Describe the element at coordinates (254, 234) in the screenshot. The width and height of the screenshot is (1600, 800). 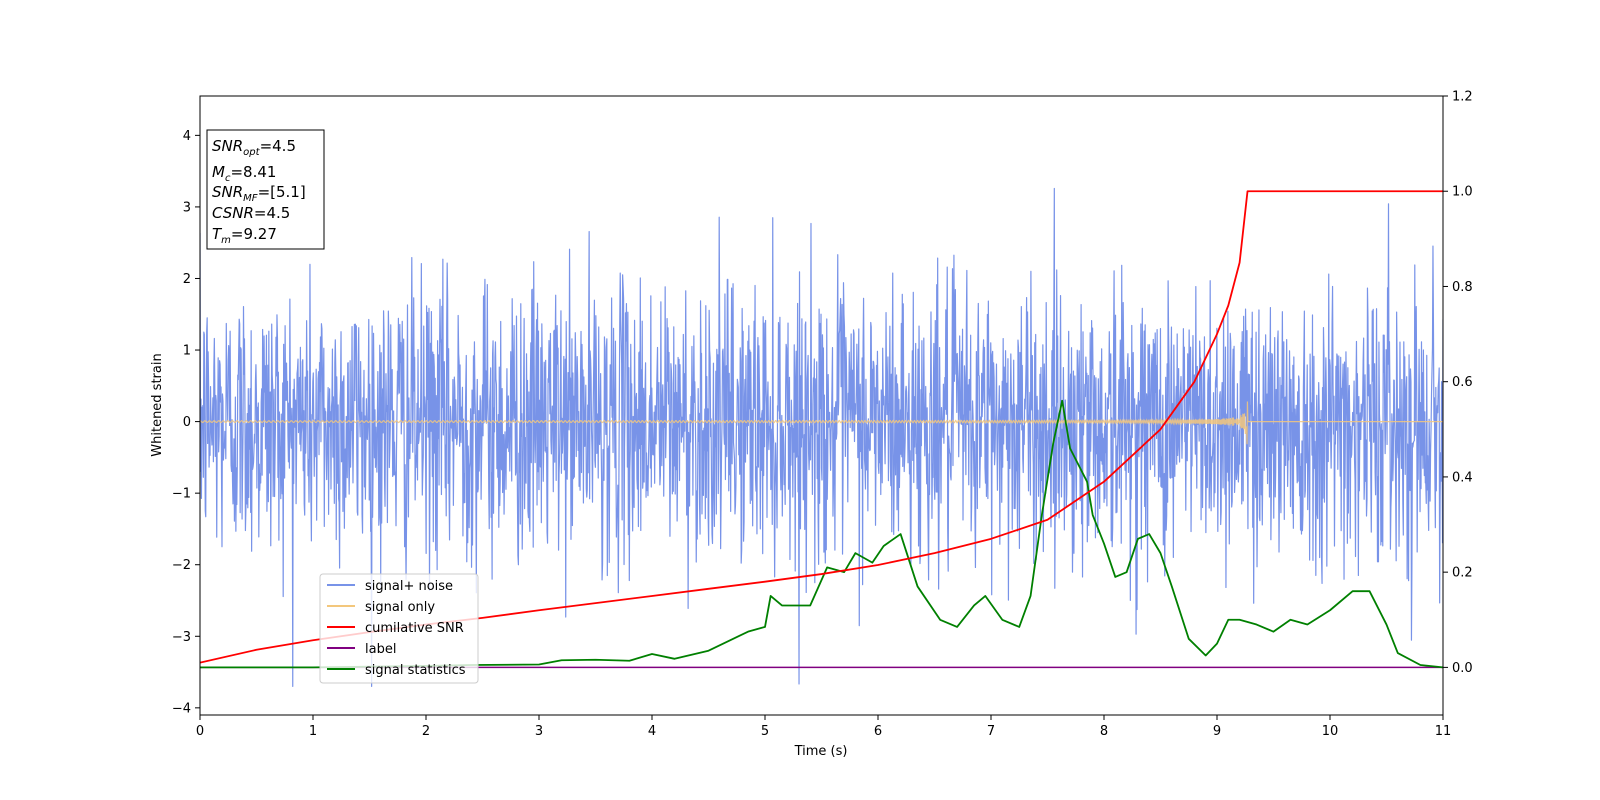
I see `annotation-value: =9.27` at that location.